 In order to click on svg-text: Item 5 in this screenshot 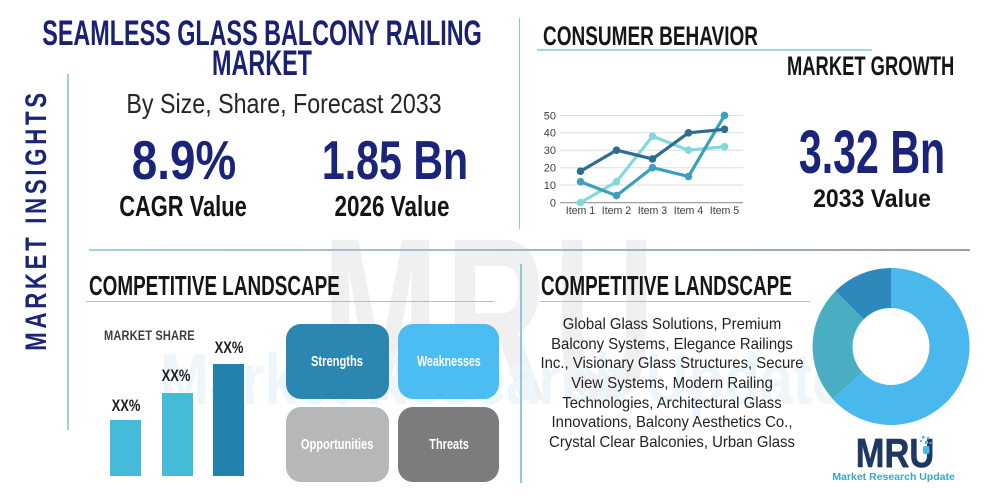, I will do `click(725, 211)`.